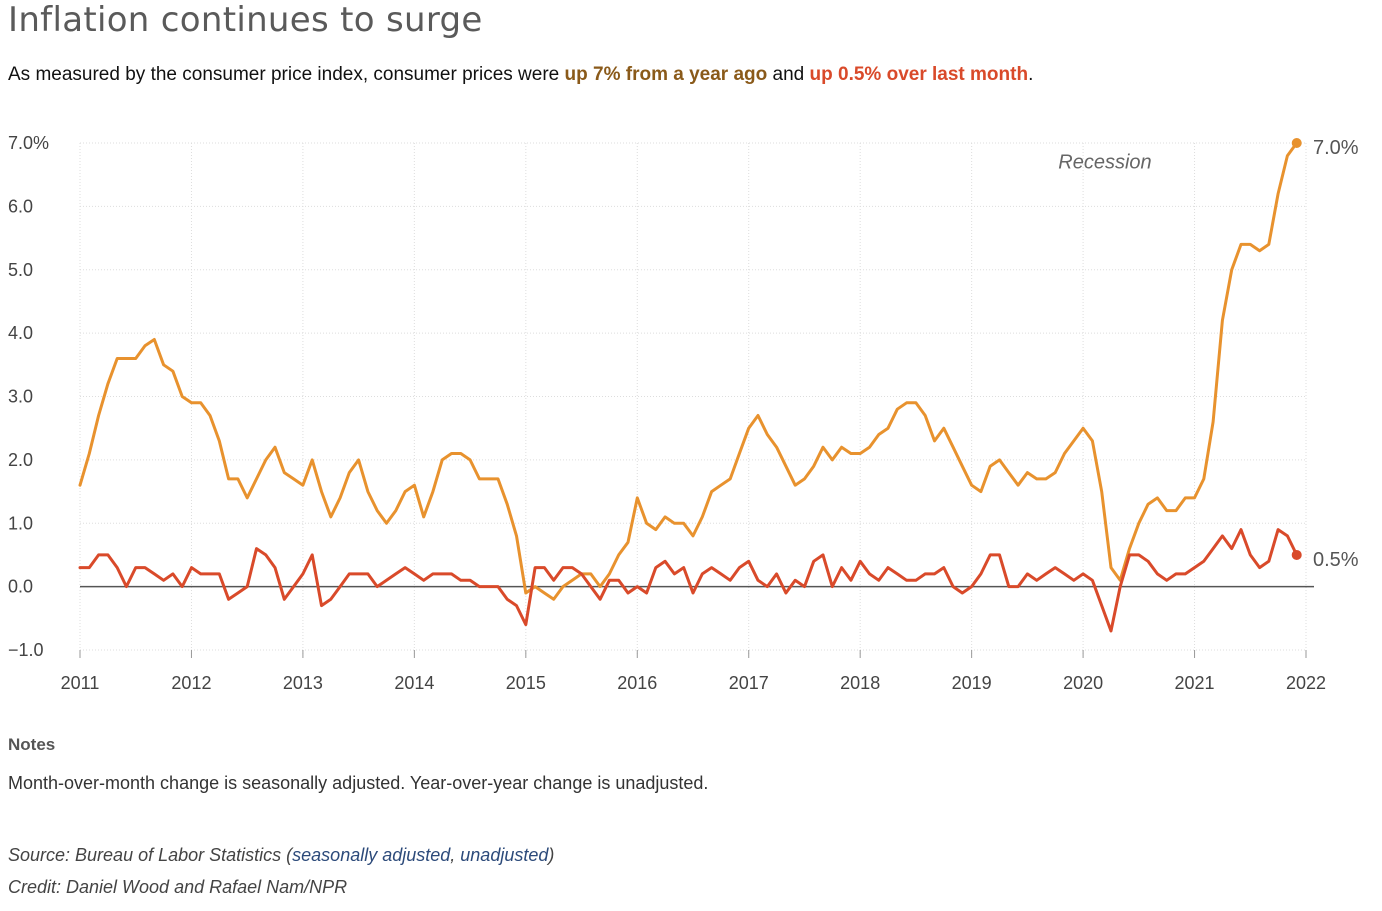  I want to click on x-tick-label: 2012, so click(191, 683).